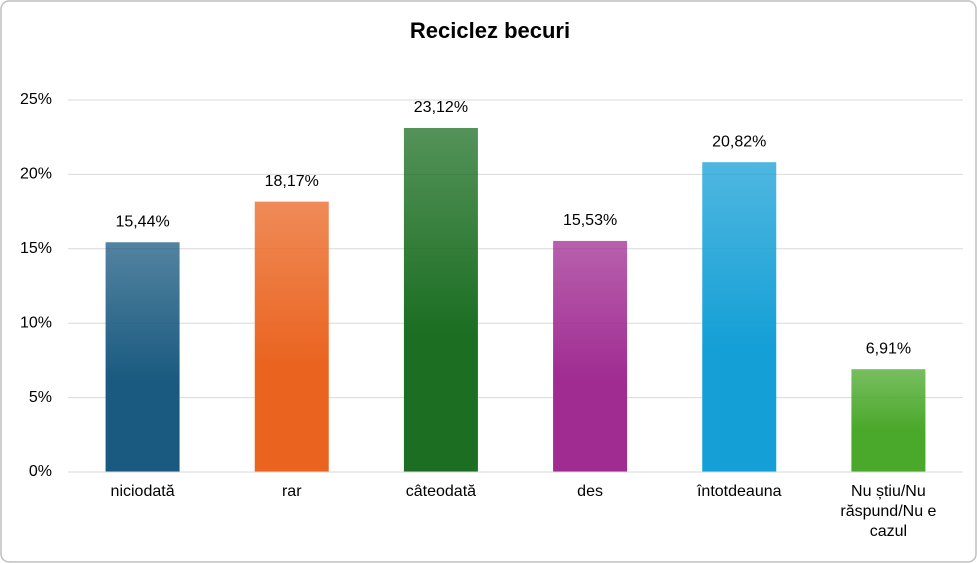  I want to click on x-tick-label: rar, so click(291, 491).